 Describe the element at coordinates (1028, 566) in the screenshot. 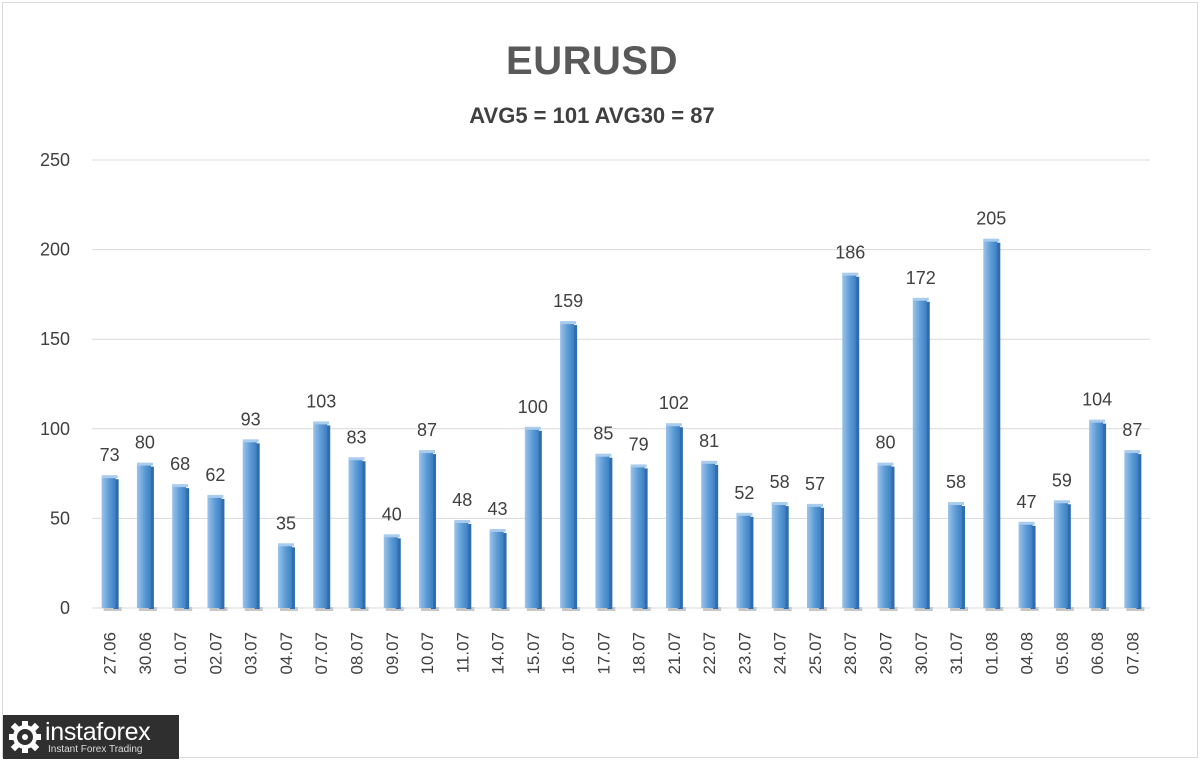

I see `bar-04.08` at that location.